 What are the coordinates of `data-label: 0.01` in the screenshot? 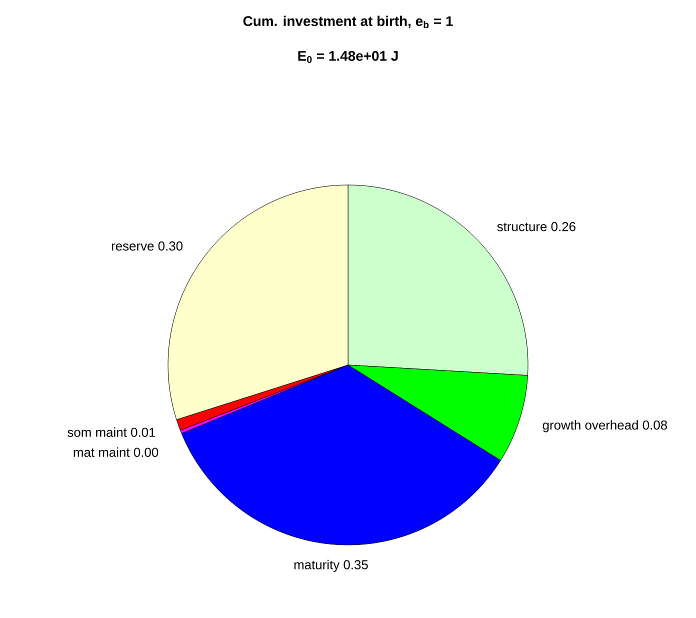 It's located at (143, 432).